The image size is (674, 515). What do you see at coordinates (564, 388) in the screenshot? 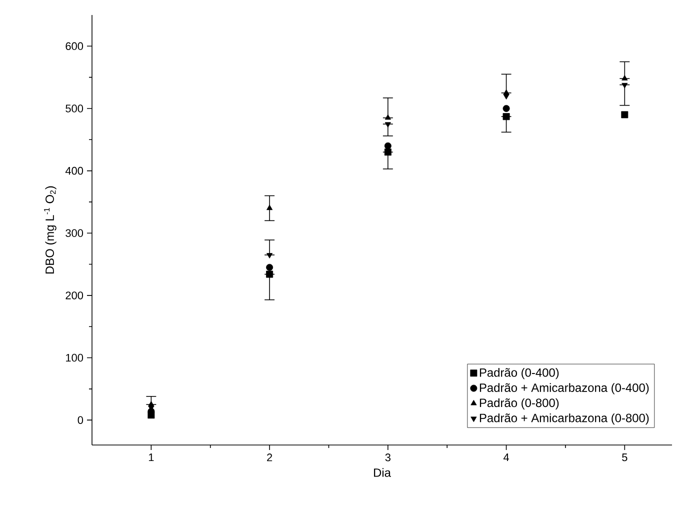
I see `legend-label: Padrão + Amicarbazona (0-400)` at bounding box center [564, 388].